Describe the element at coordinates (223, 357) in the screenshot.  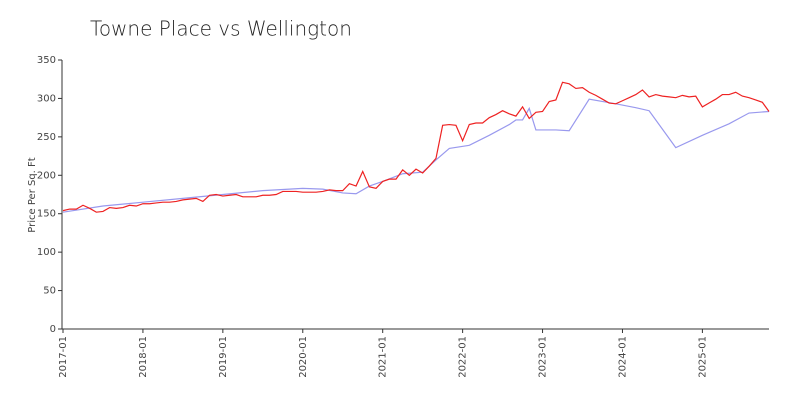
I see `x-tick-label: 2019-01` at that location.